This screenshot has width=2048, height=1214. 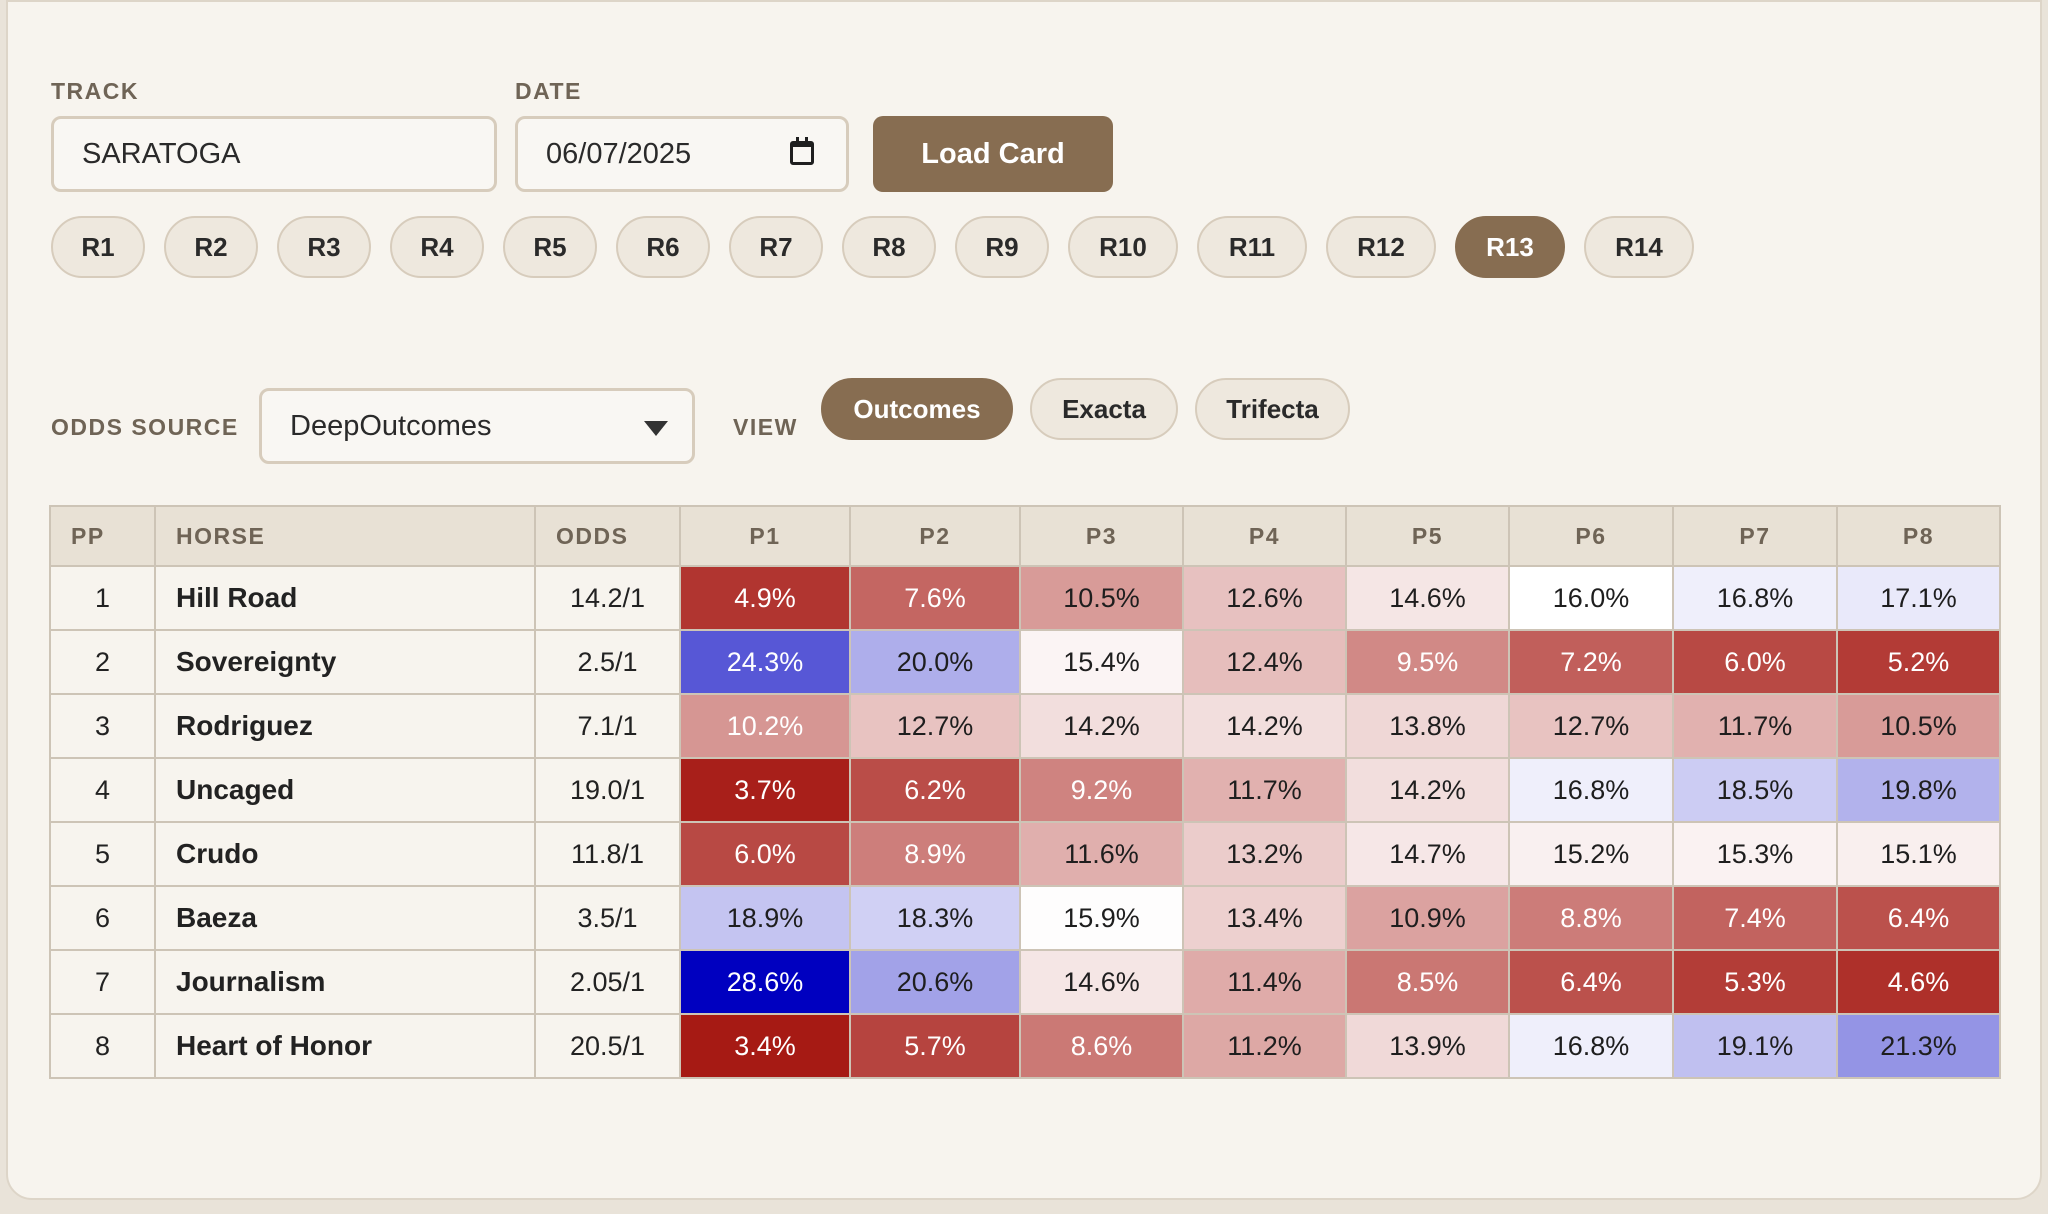 What do you see at coordinates (1101, 854) in the screenshot?
I see `cell-prob-p3: 11.6%` at bounding box center [1101, 854].